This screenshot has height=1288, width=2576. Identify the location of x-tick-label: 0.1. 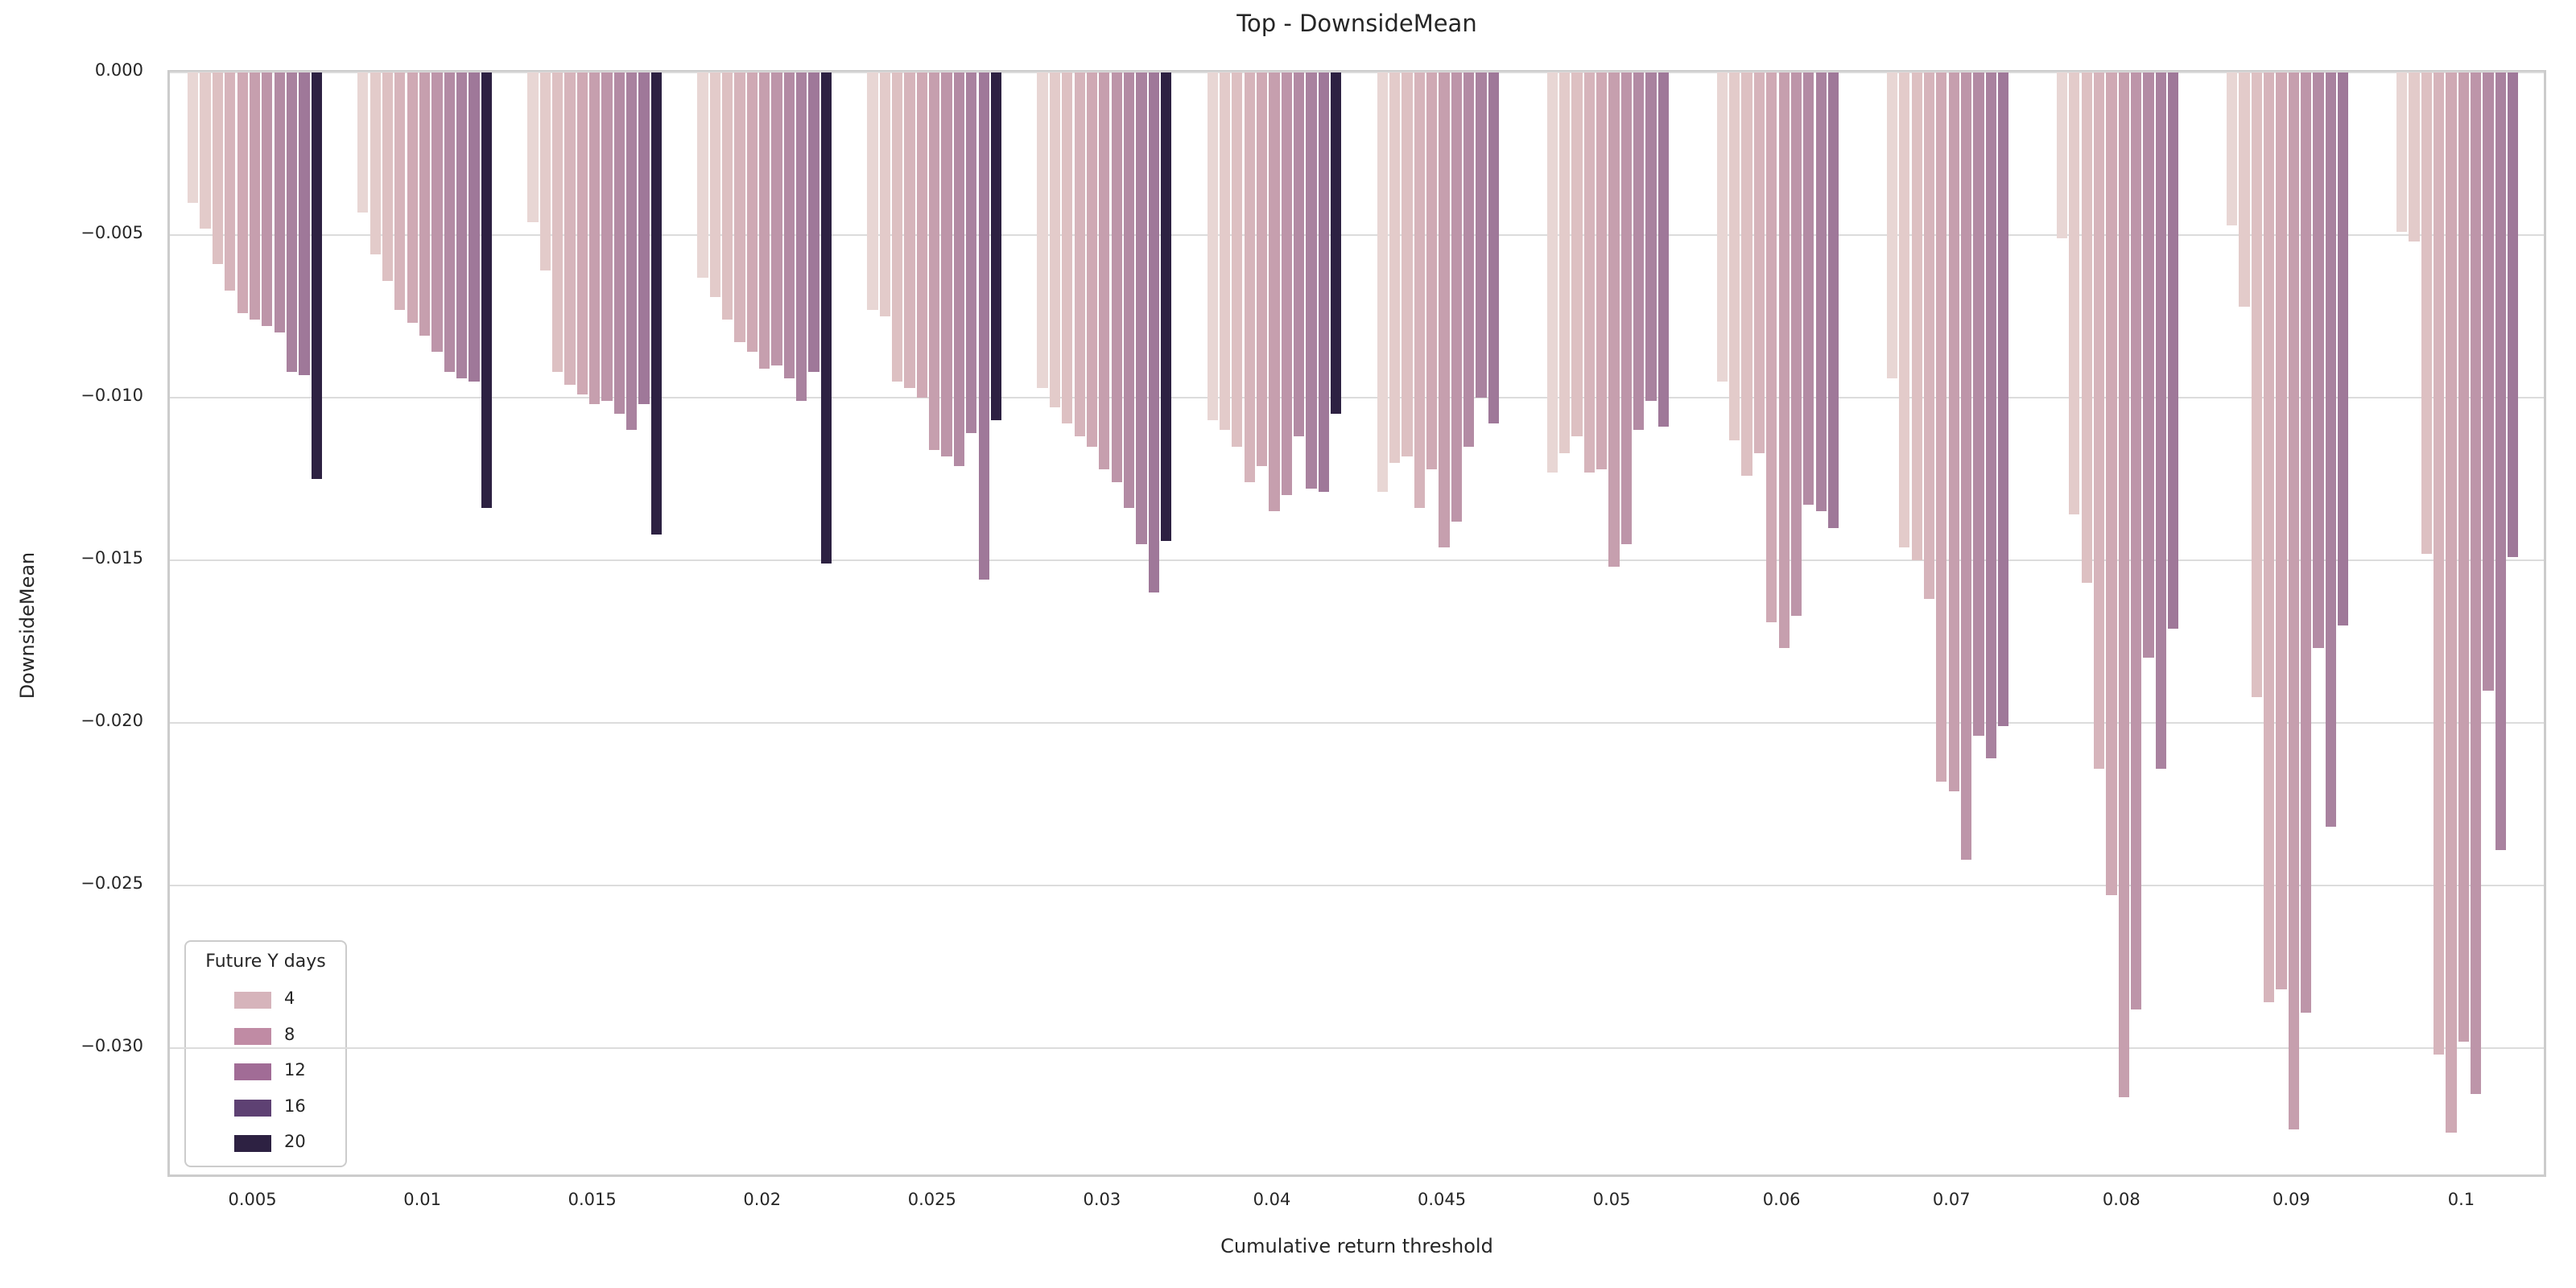
(2461, 1199).